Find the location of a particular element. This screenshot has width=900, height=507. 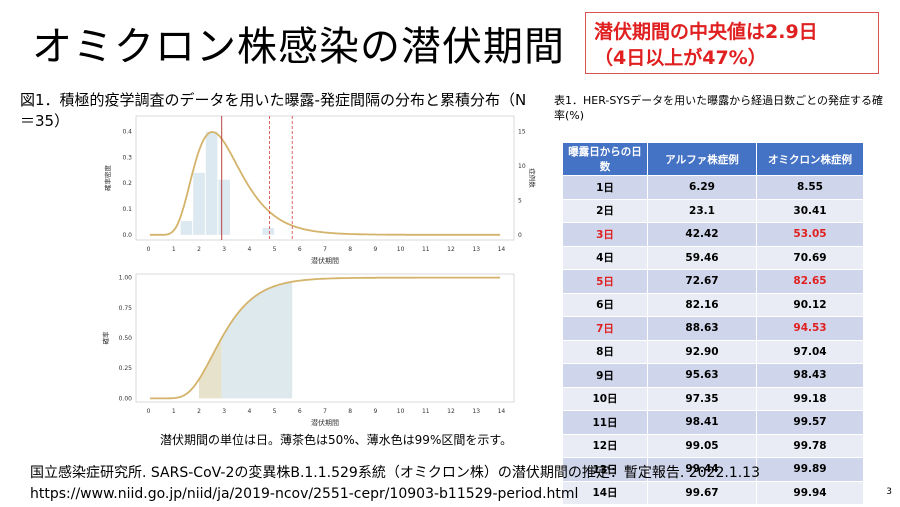

table-row: 4日 59.46 70.69 is located at coordinates (713, 257).